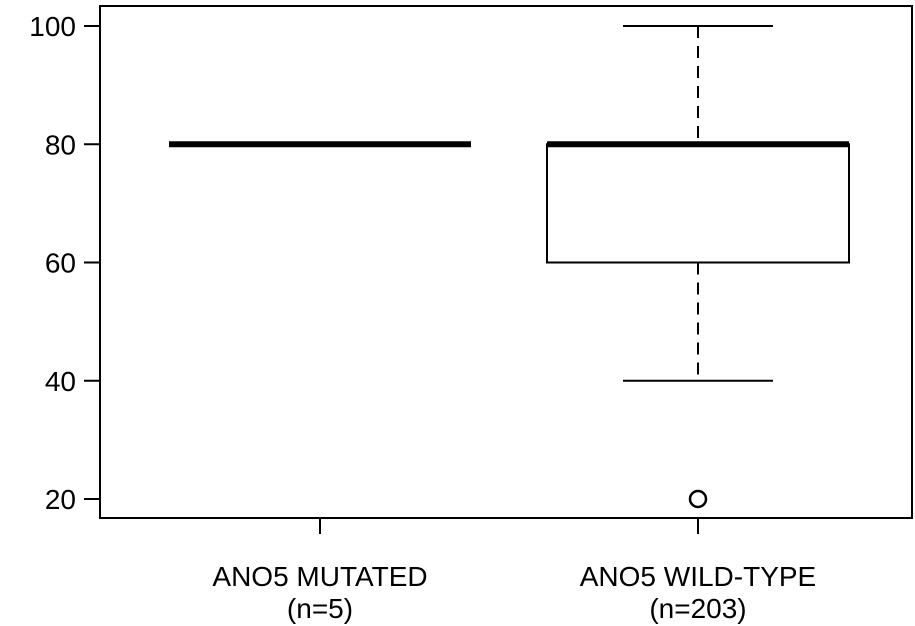 The width and height of the screenshot is (915, 626). What do you see at coordinates (320, 608) in the screenshot?
I see `x-tick-sublabel: (n=5)` at bounding box center [320, 608].